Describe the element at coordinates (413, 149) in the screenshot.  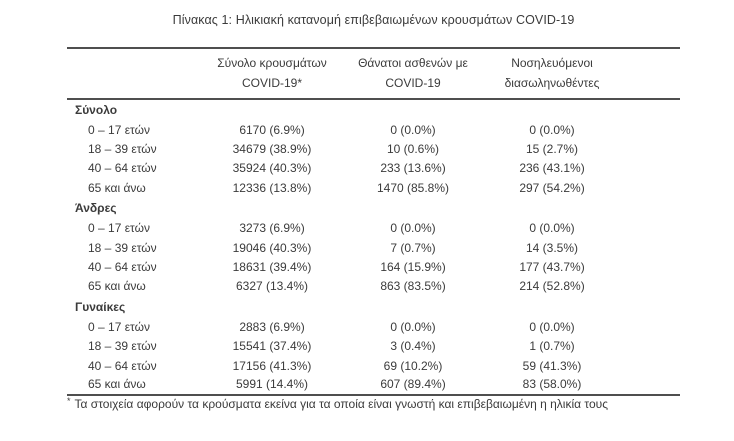
I see `deaths-cell: 10 (0.6%)` at that location.